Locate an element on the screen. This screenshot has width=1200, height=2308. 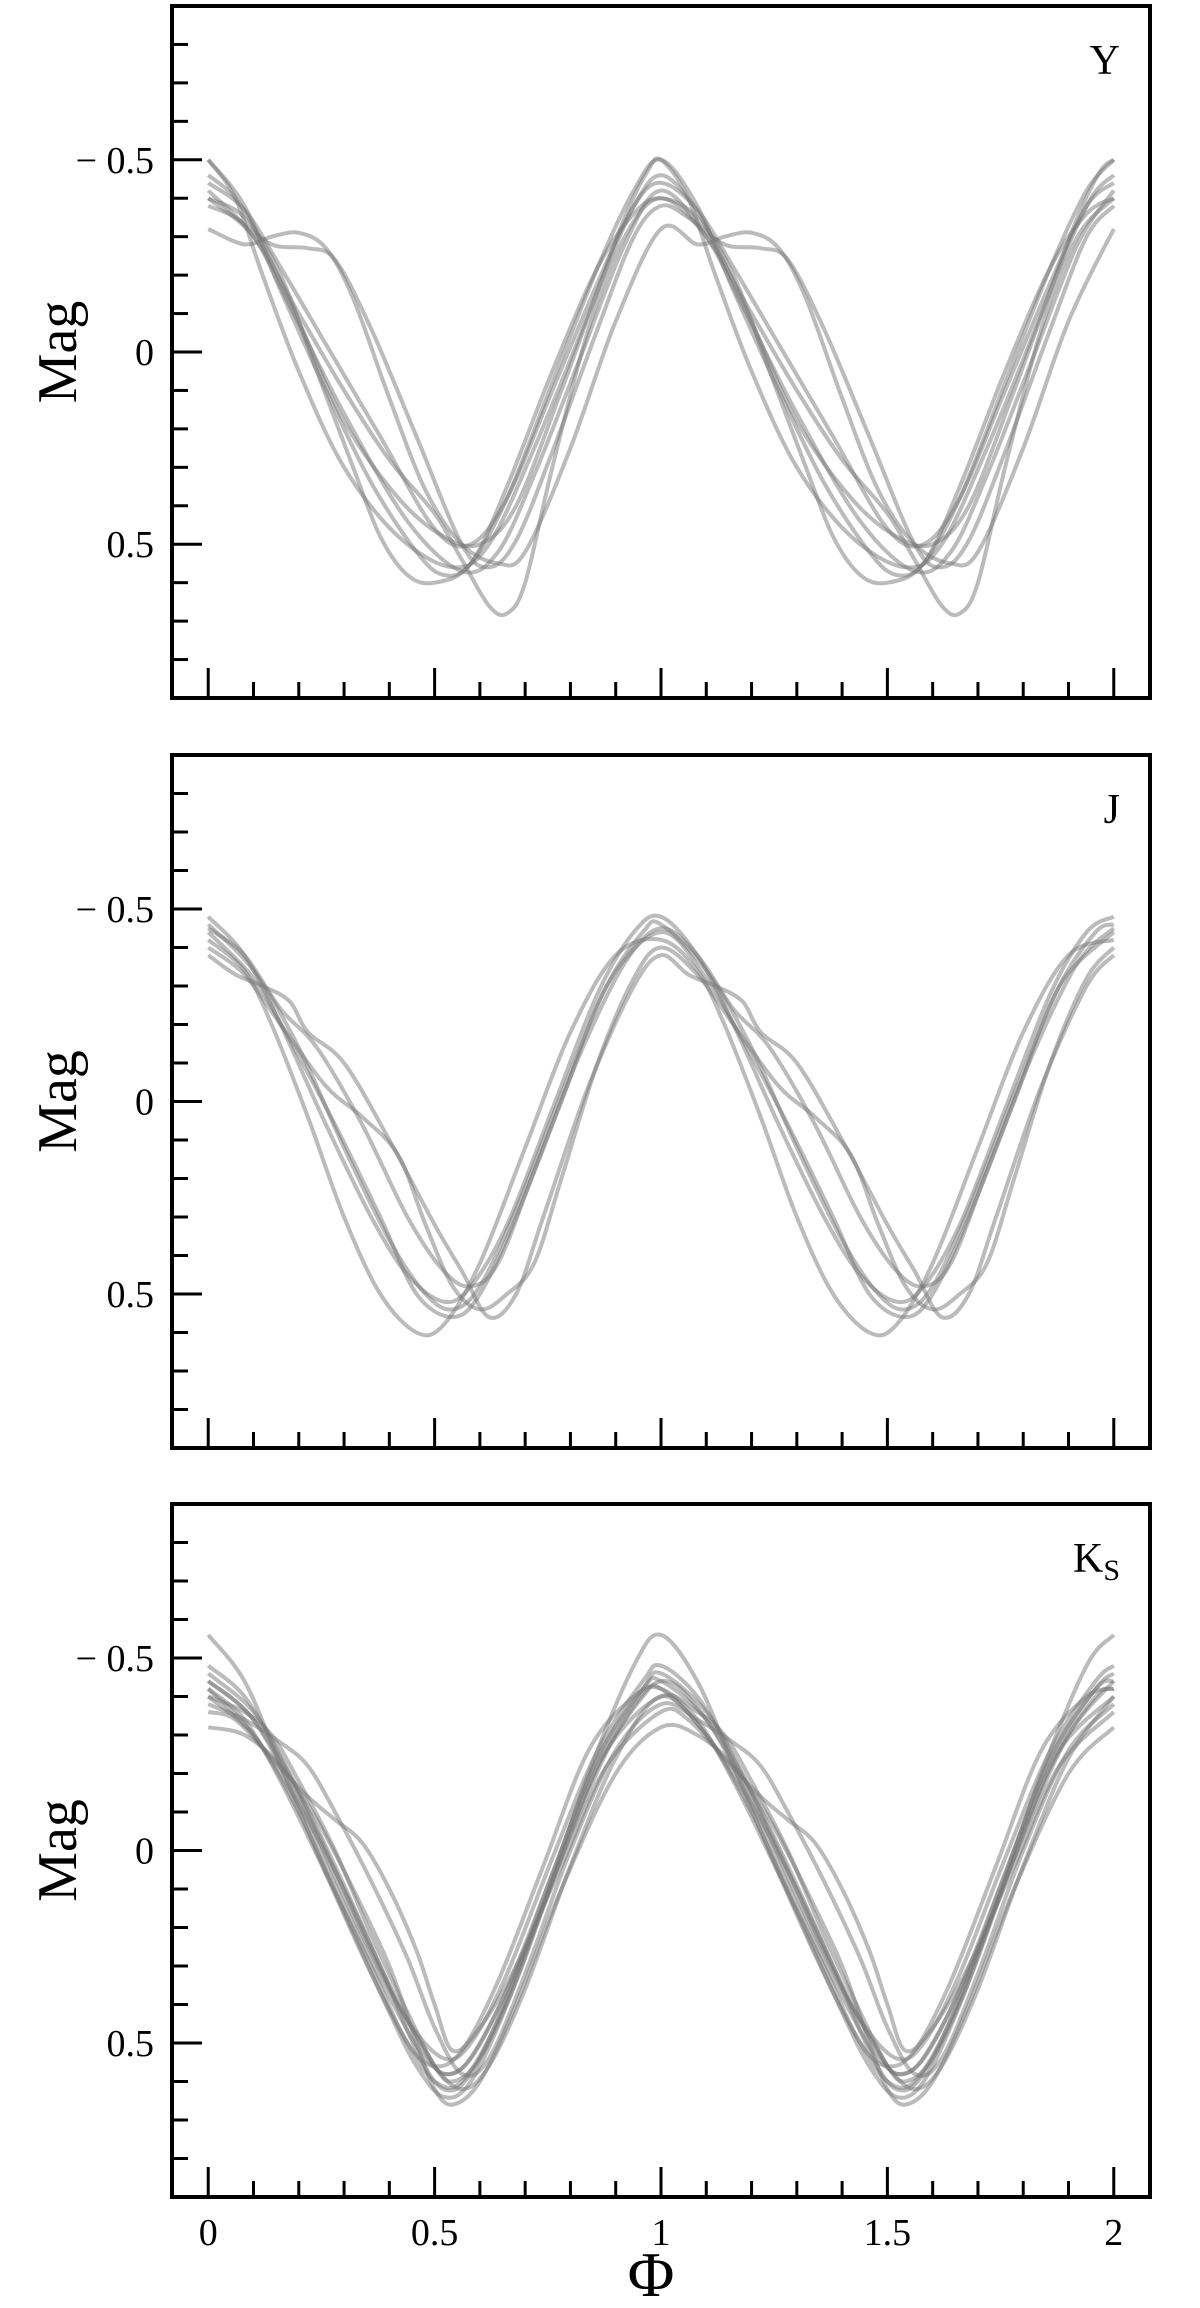
curves is located at coordinates (661, 1125).